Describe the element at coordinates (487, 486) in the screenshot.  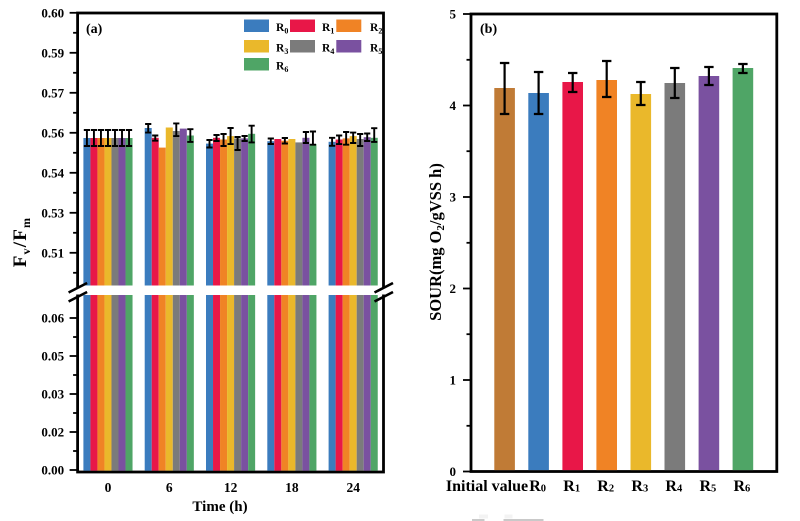
I see `svg-text: Initial value` at that location.